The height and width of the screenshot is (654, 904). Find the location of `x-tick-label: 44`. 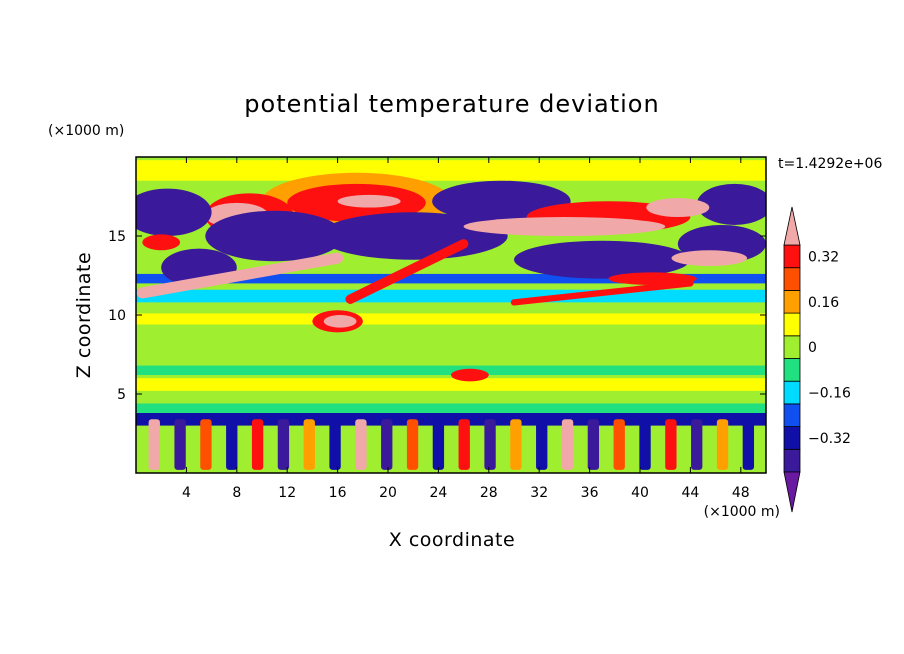

x-tick-label: 44 is located at coordinates (690, 493).